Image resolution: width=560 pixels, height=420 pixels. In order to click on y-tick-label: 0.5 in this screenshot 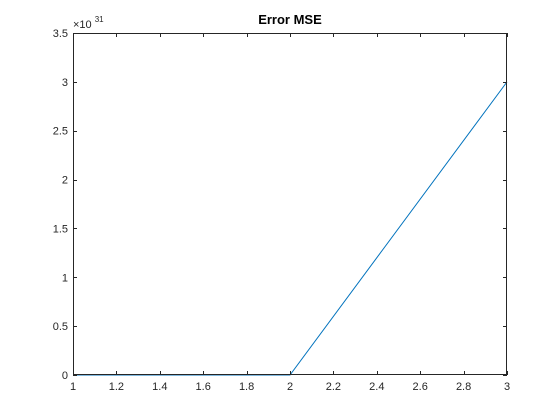, I will do `click(60, 327)`.